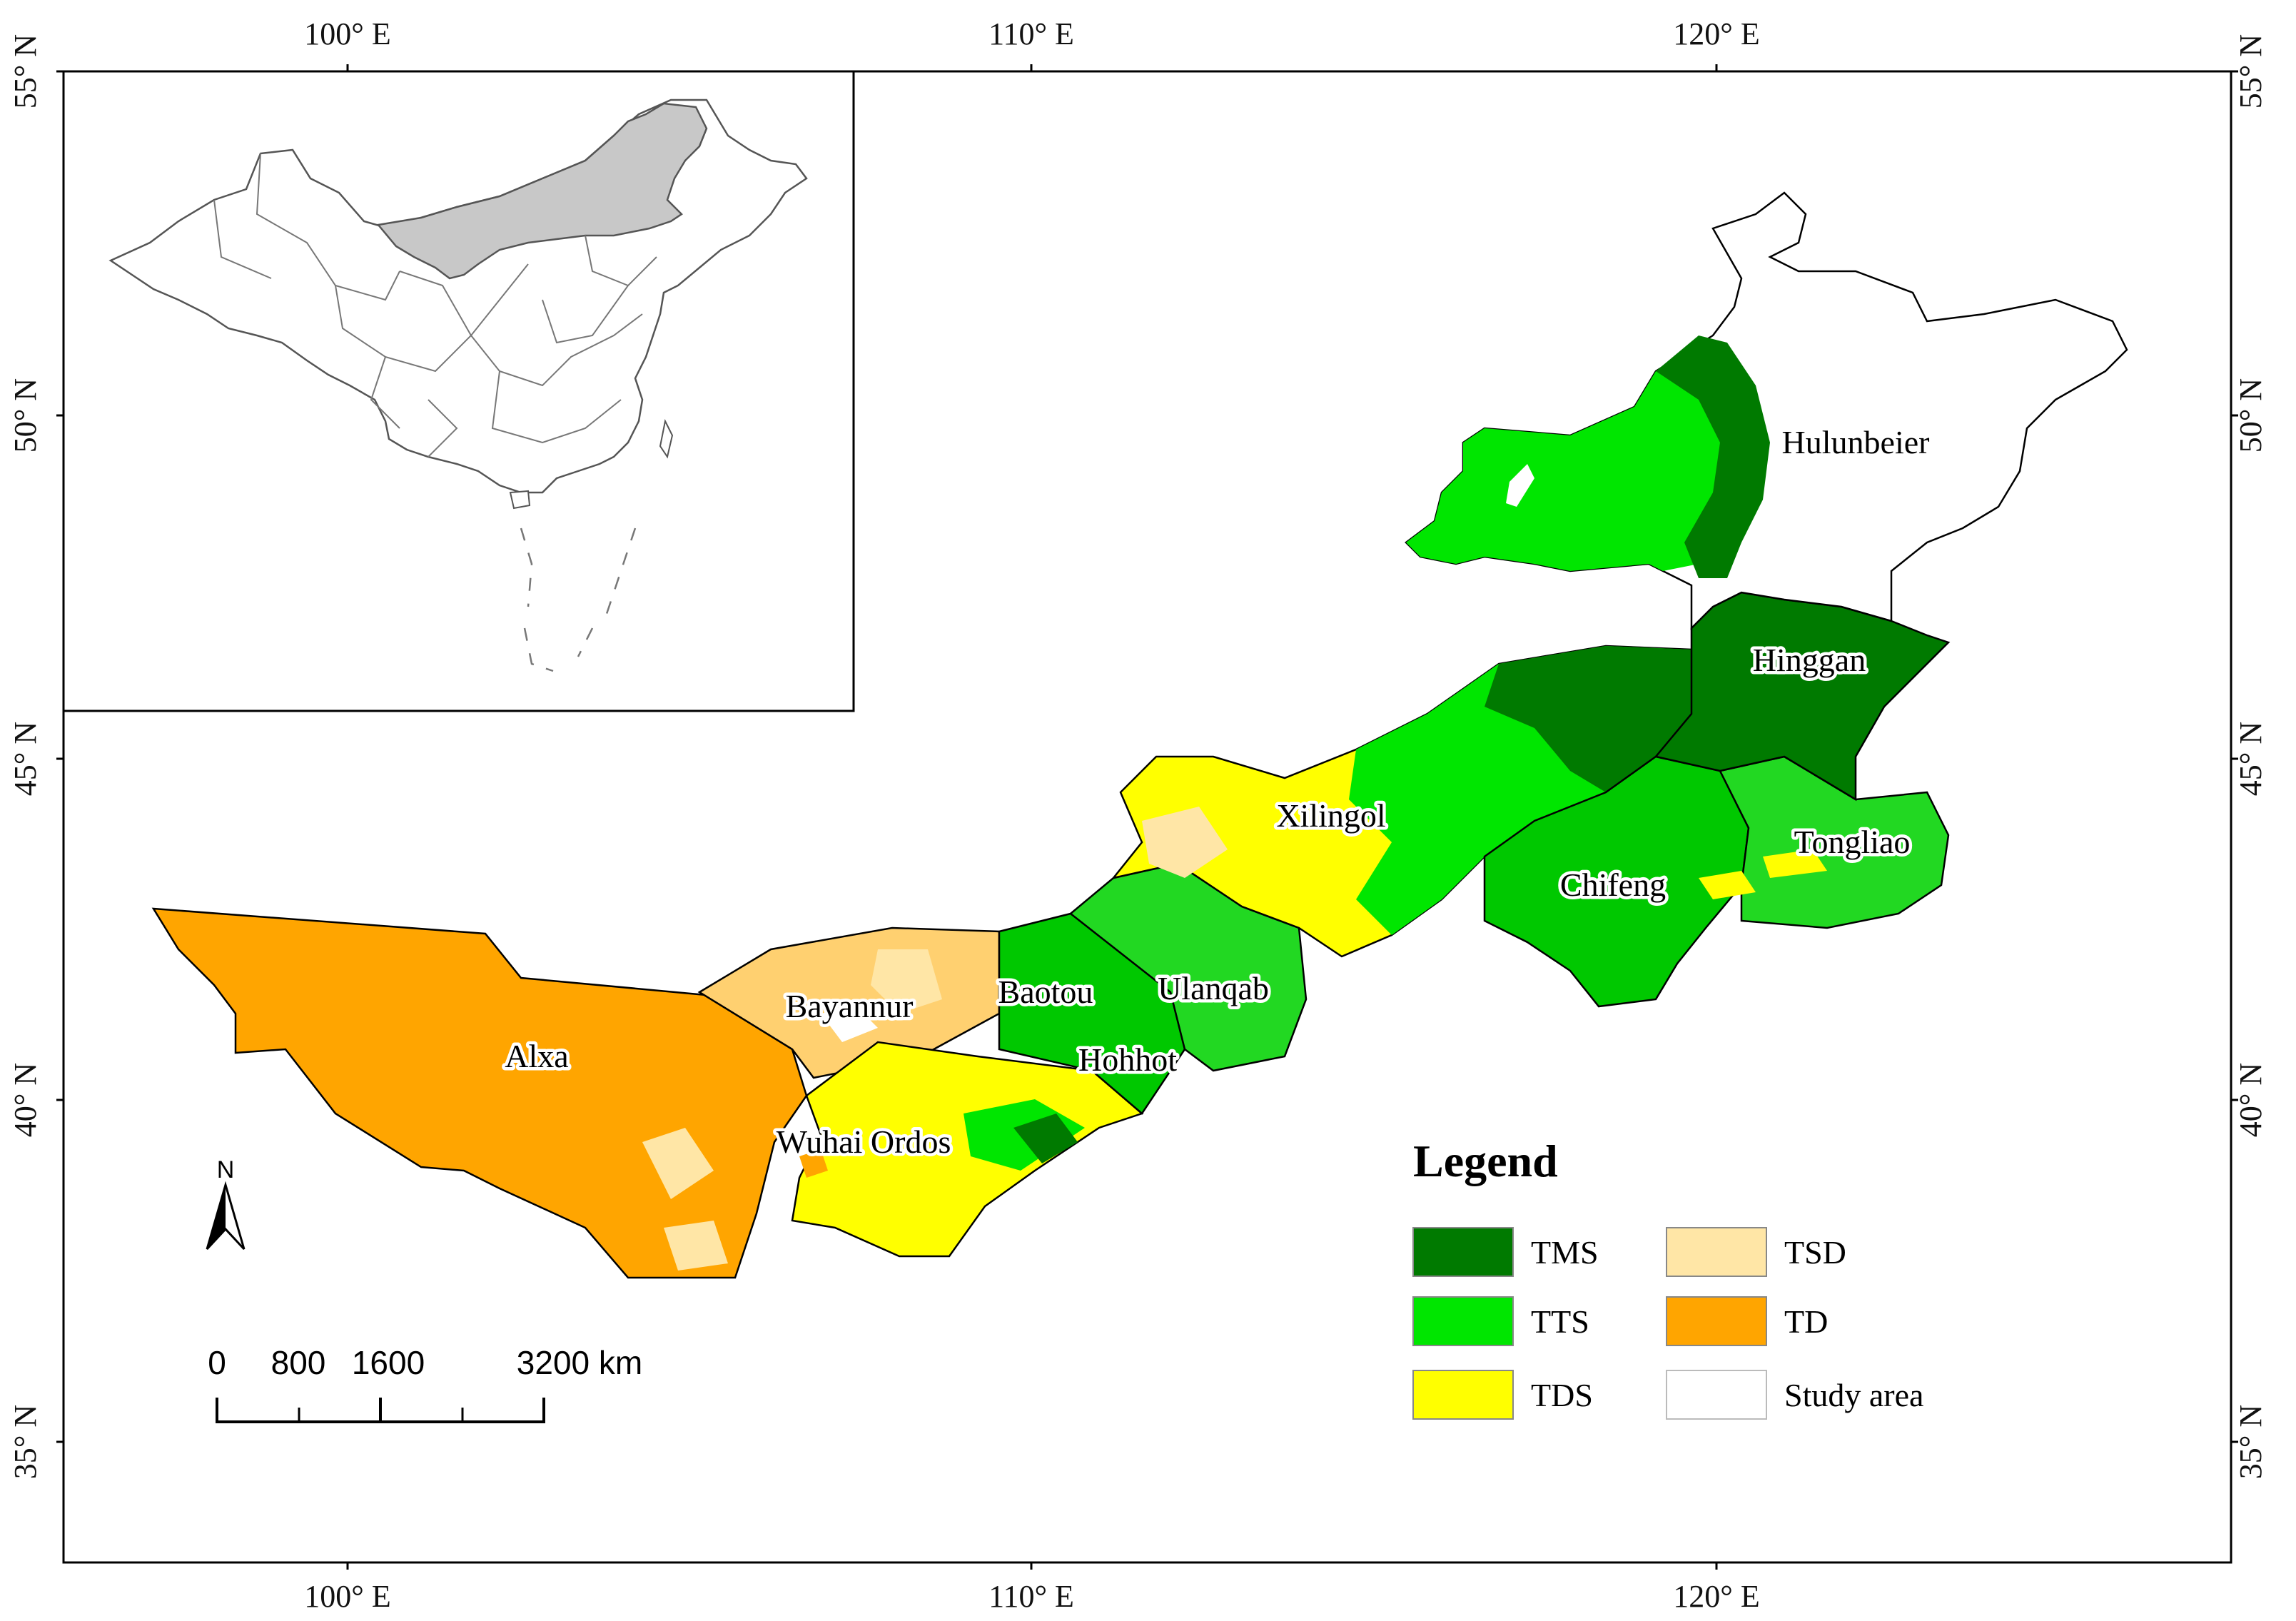  I want to click on legend: Legend TMS TTS TDS TSD TD Study area, so click(1667, 1278).